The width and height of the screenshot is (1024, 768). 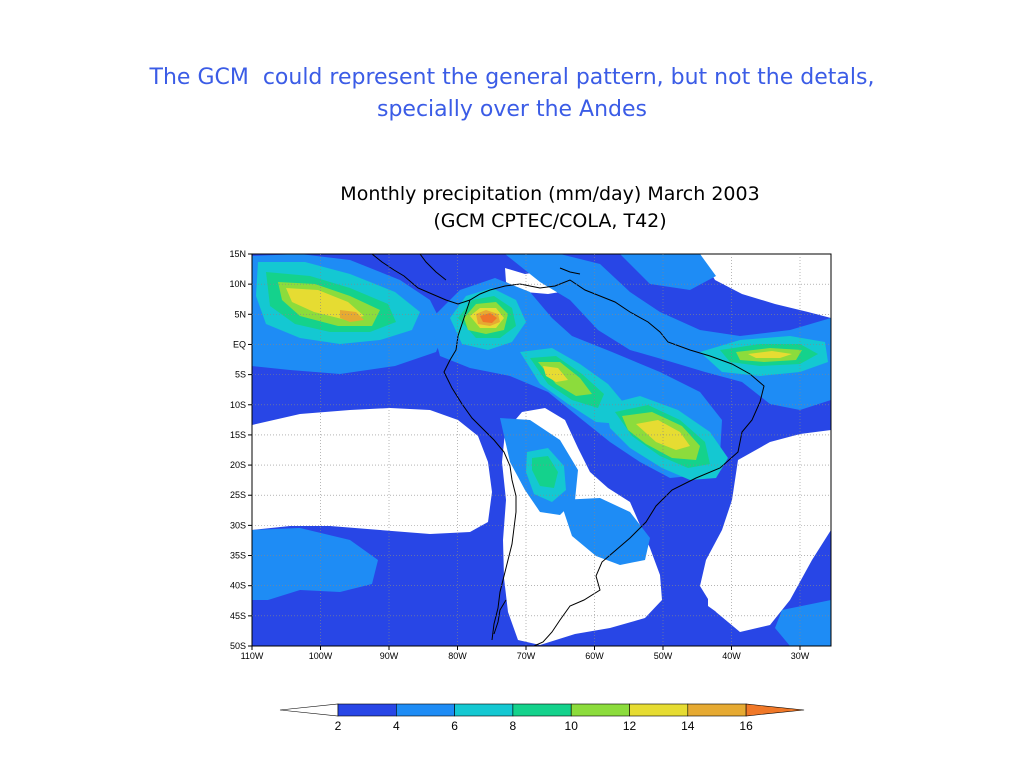 I want to click on lon-label: 70W, so click(x=526, y=656).